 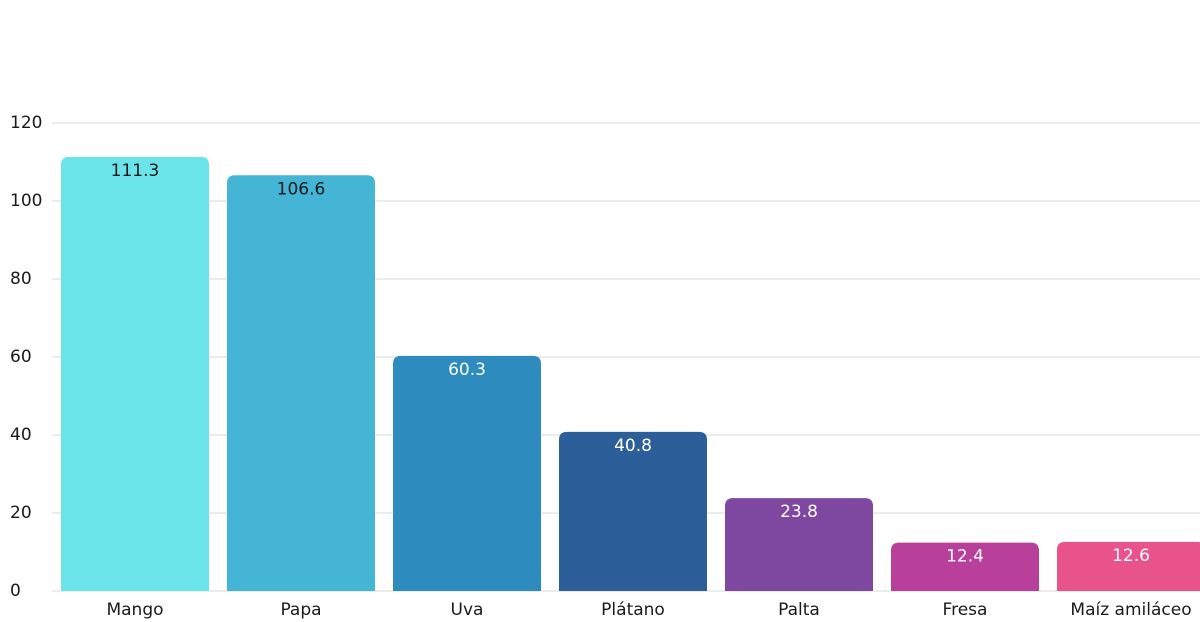 I want to click on value-label: 12.4, so click(x=965, y=557).